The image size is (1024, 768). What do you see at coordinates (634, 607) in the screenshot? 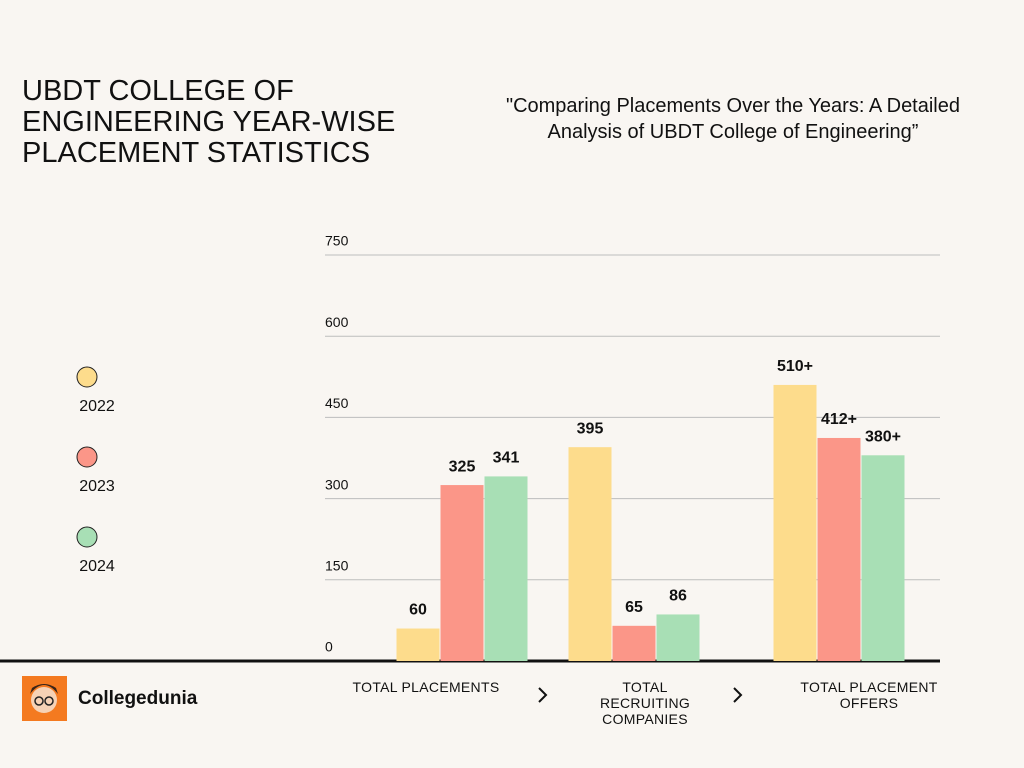
I see `value-label: 65` at bounding box center [634, 607].